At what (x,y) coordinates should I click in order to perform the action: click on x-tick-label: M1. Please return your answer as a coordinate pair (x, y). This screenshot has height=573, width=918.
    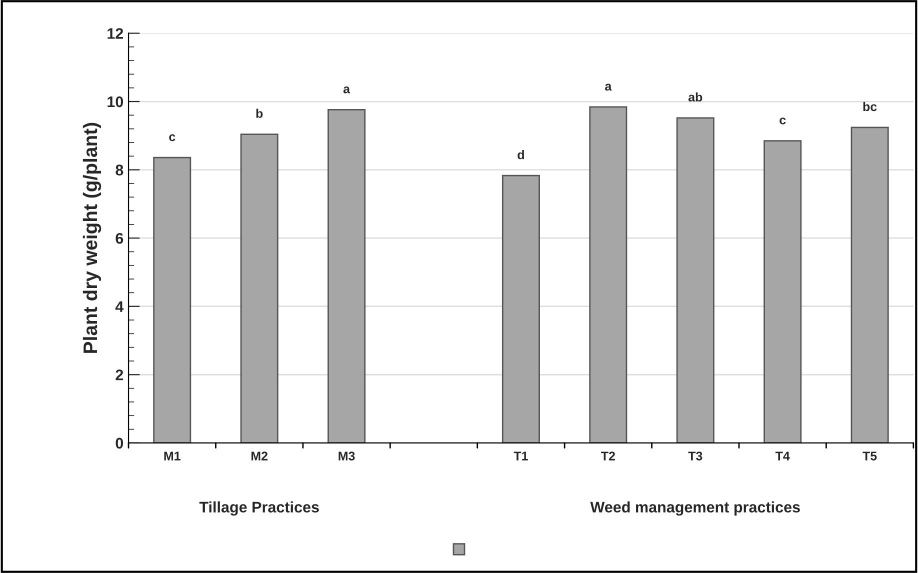
    Looking at the image, I should click on (172, 456).